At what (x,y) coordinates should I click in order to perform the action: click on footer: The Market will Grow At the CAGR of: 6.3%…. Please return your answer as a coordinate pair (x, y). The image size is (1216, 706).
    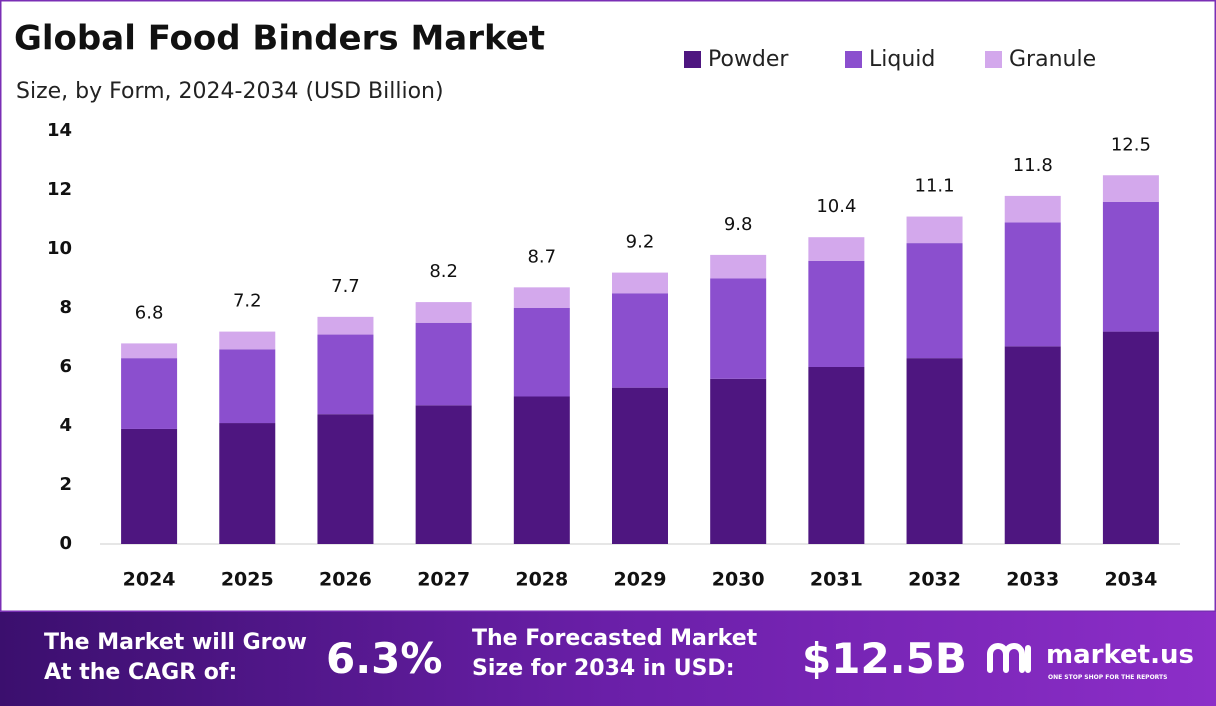
    Looking at the image, I should click on (608, 659).